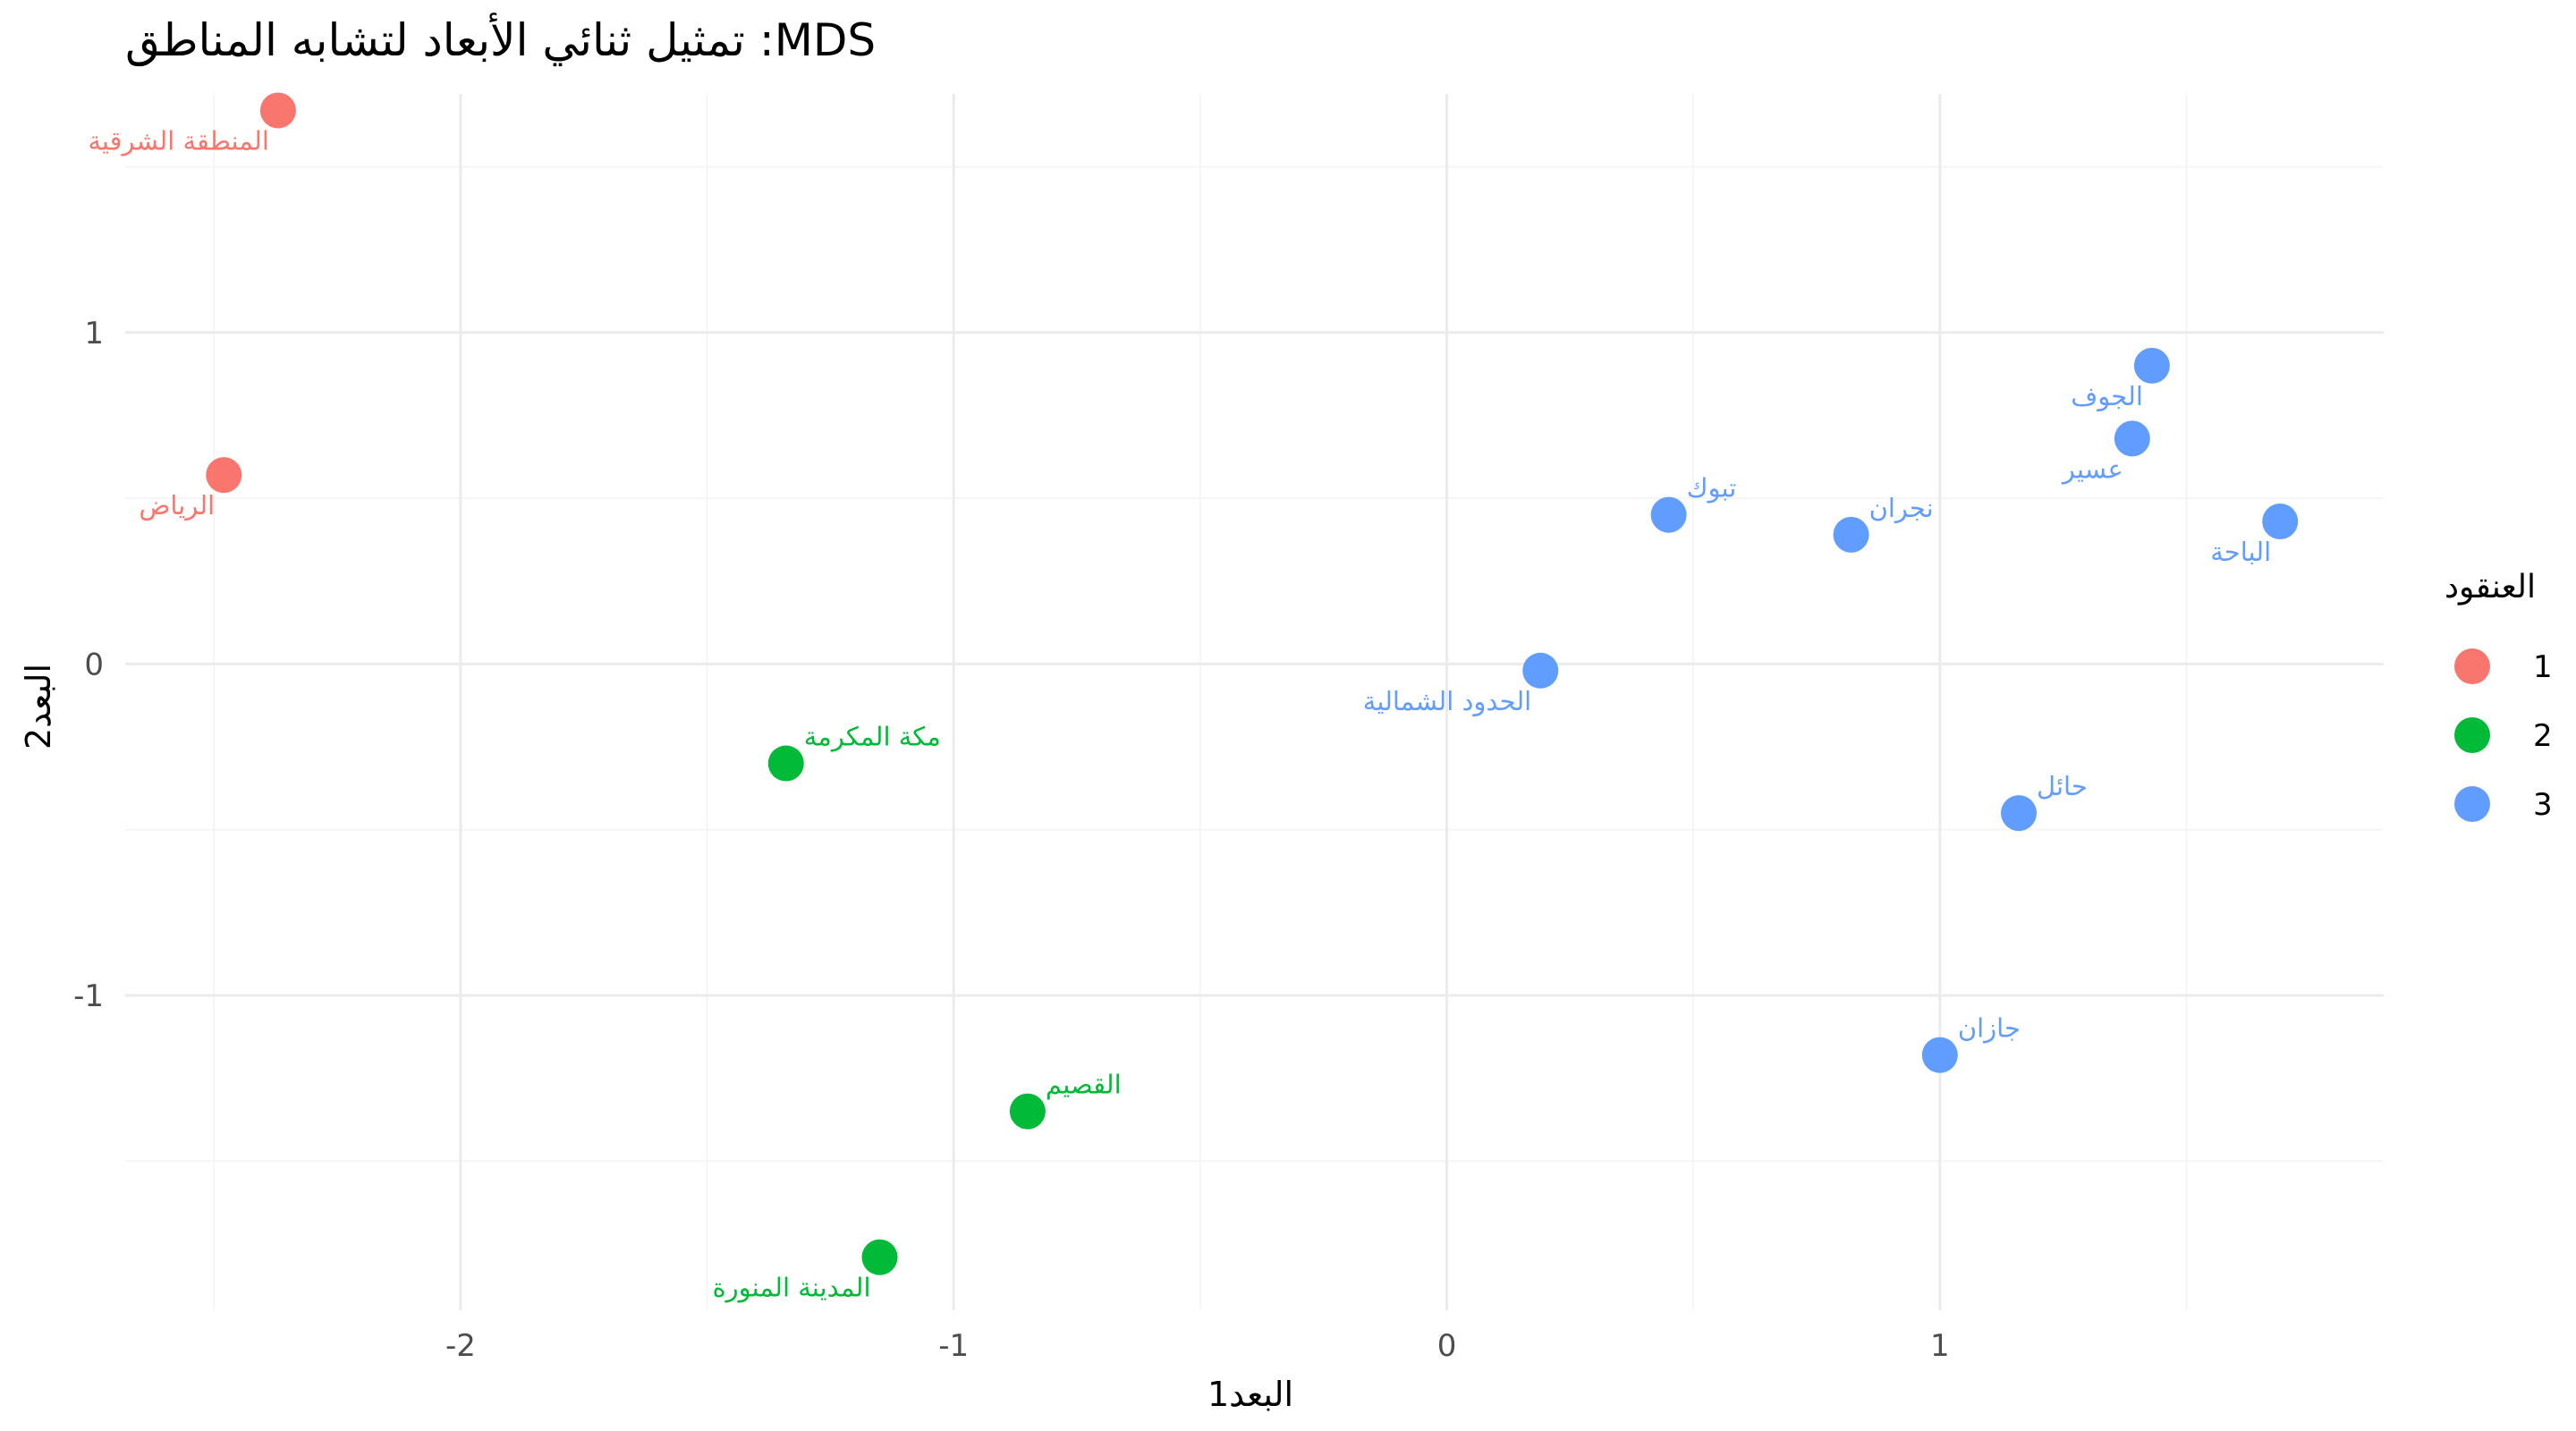  Describe the element at coordinates (1250, 1395) in the screenshot. I see `x-axis-title: البعد1` at that location.